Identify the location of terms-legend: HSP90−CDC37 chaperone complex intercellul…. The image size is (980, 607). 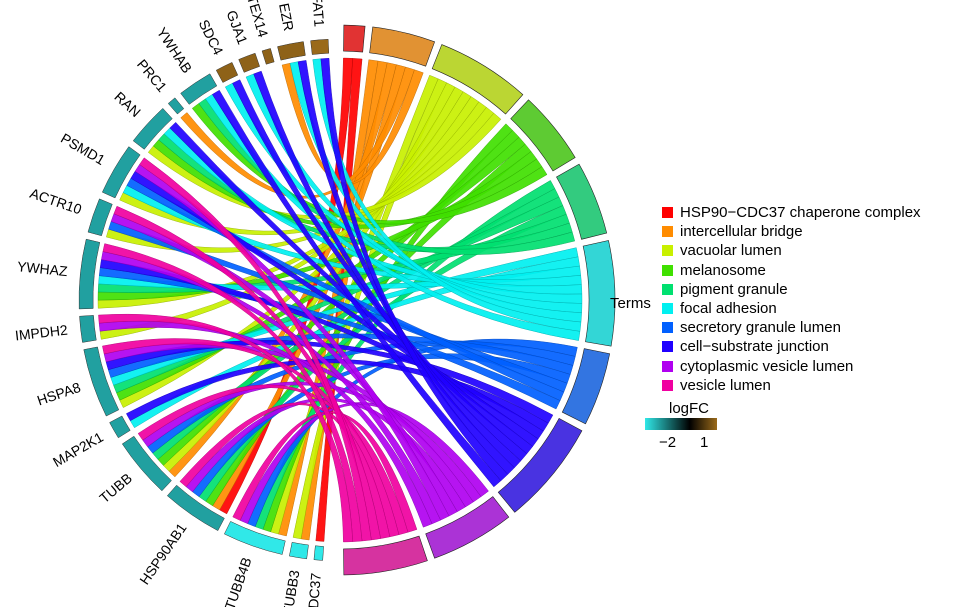
(791, 299).